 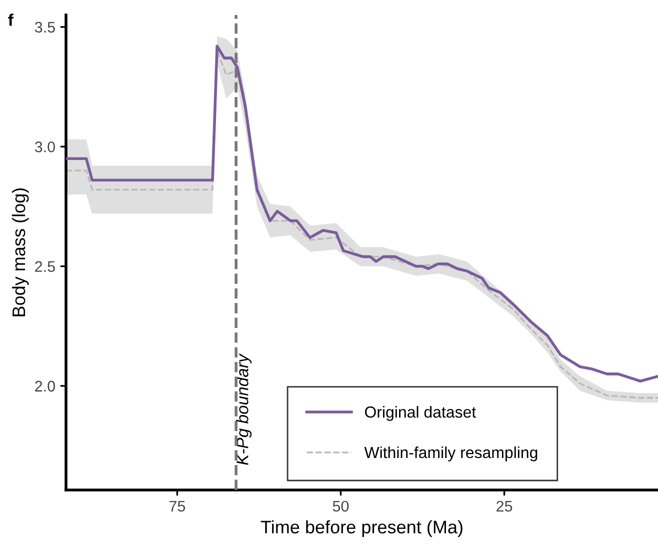 What do you see at coordinates (177, 506) in the screenshot?
I see `x-tick-label: 75` at bounding box center [177, 506].